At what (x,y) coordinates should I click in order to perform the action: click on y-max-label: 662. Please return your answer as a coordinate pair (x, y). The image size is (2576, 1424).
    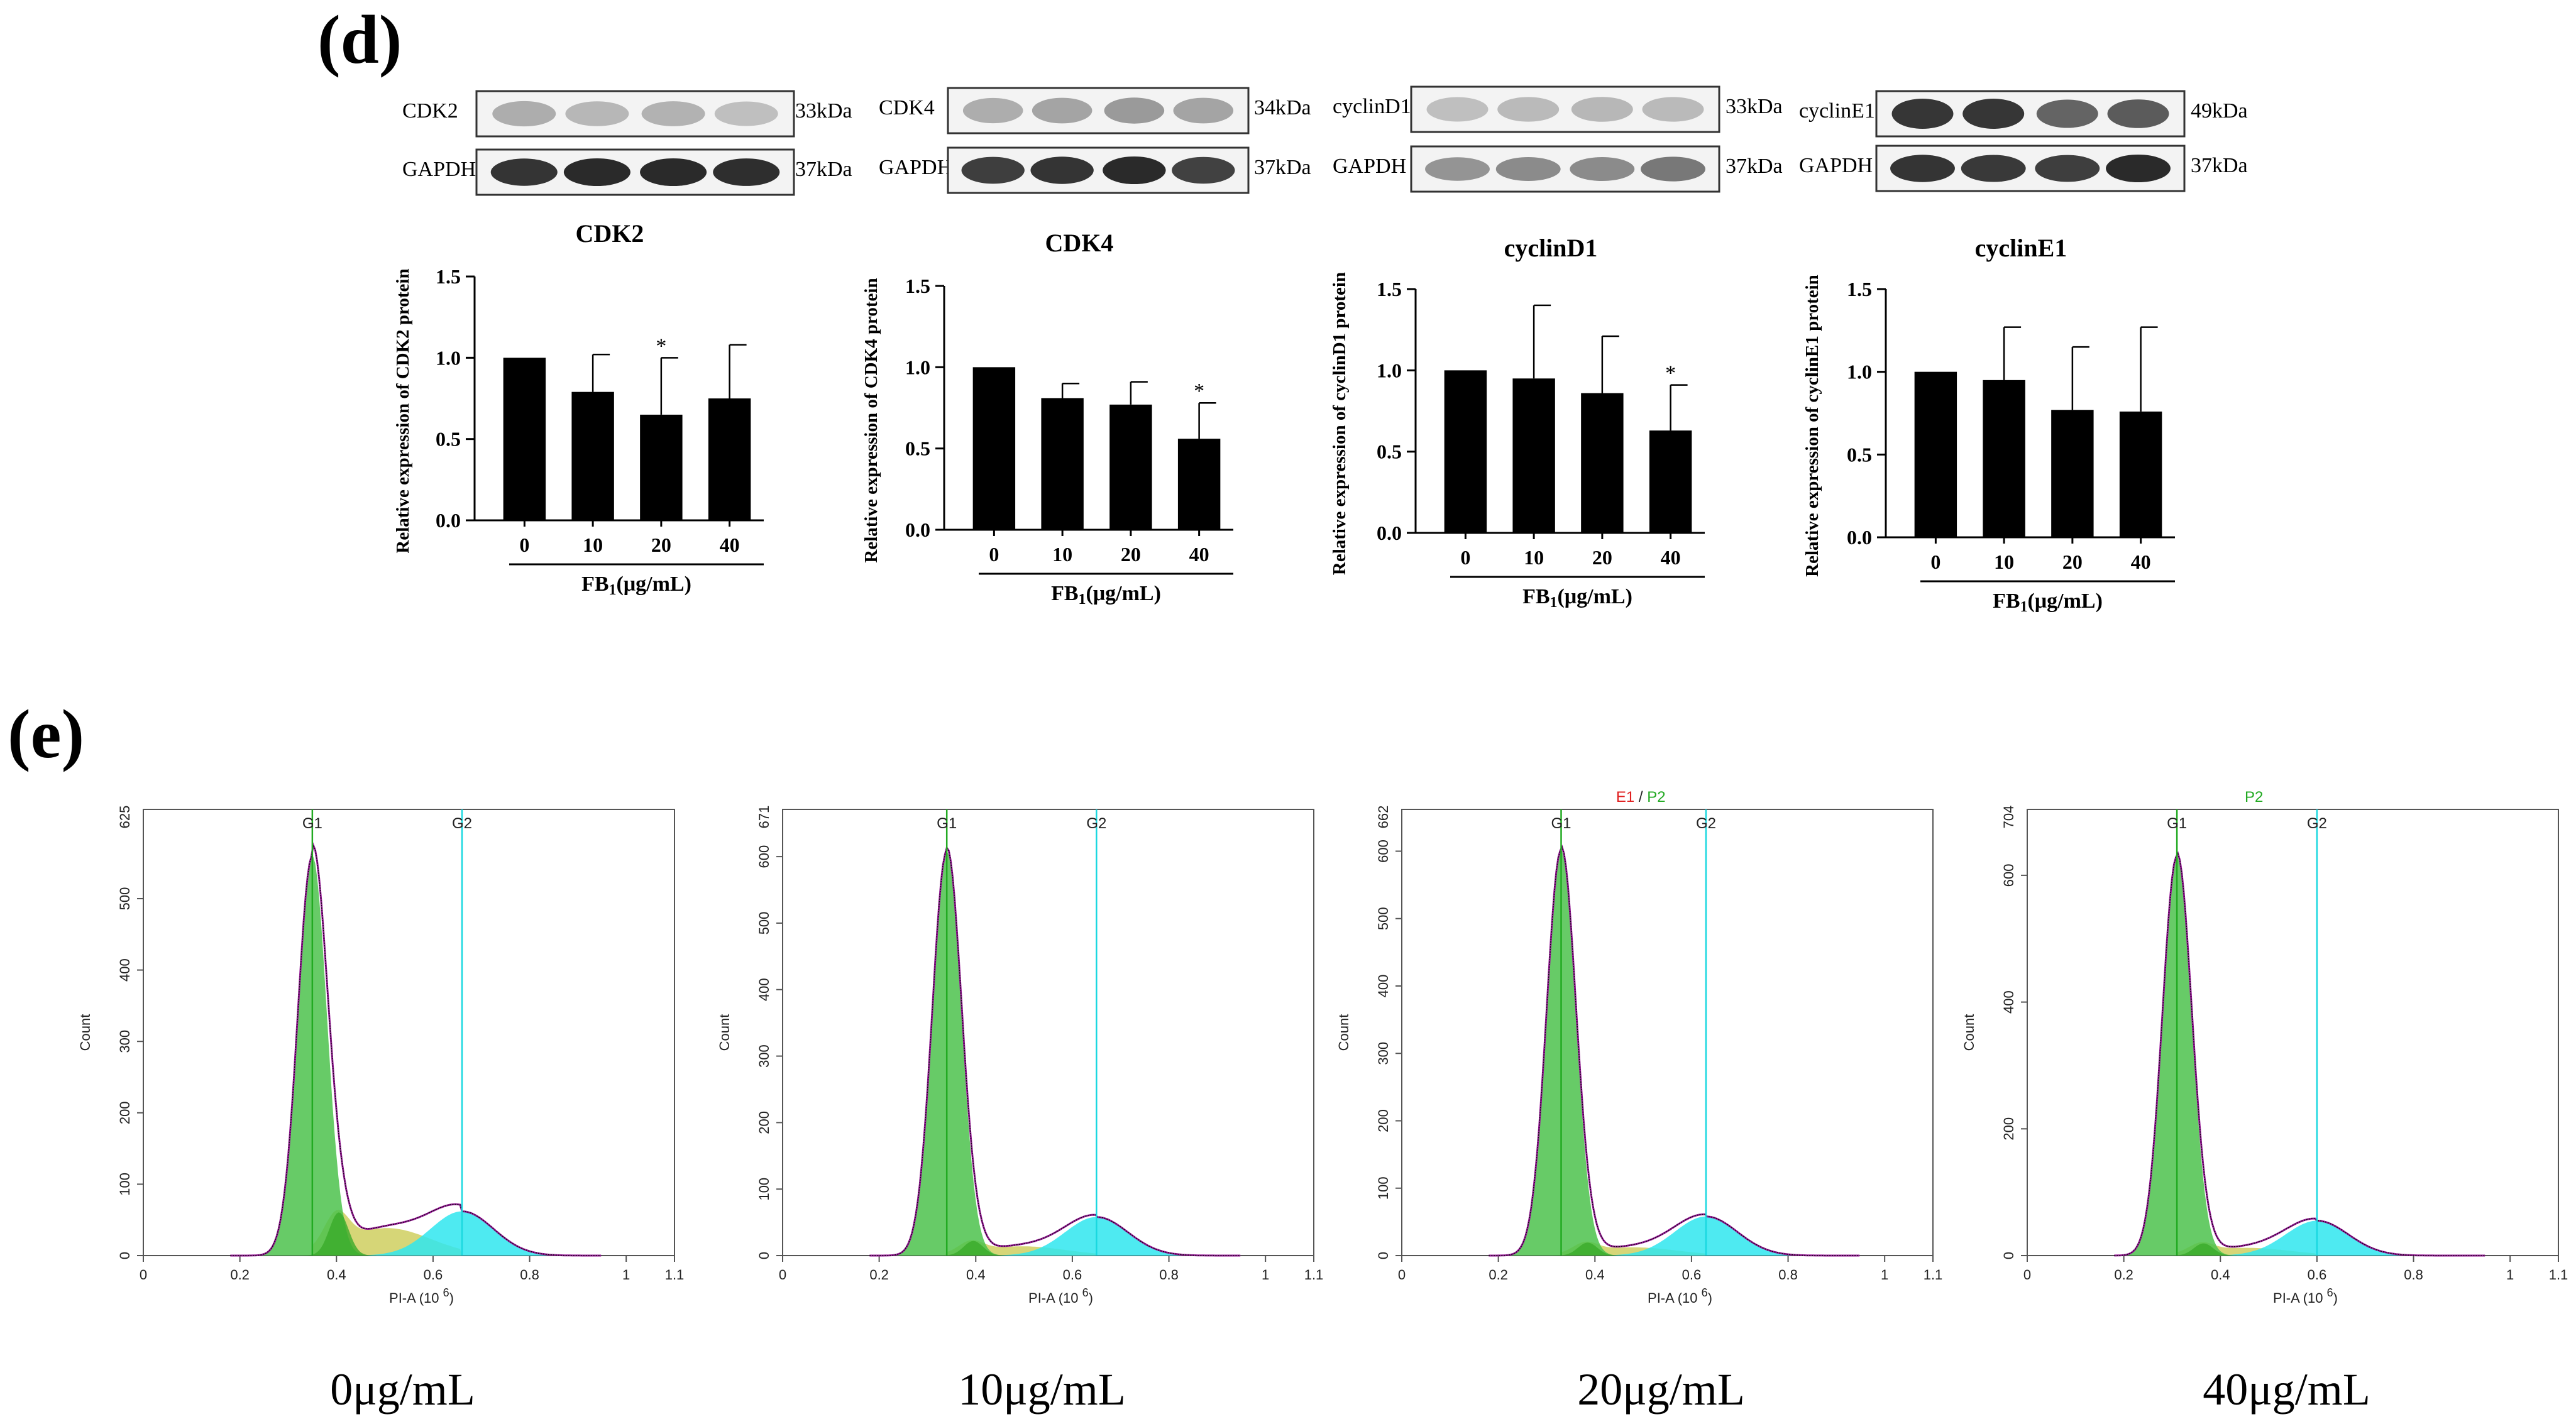
    Looking at the image, I should click on (1383, 817).